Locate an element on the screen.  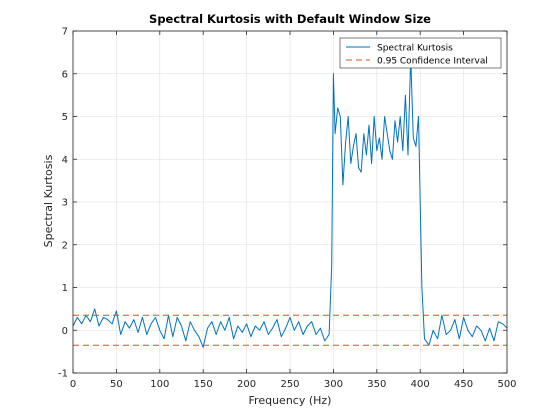
x-tick-label: 400 is located at coordinates (420, 384).